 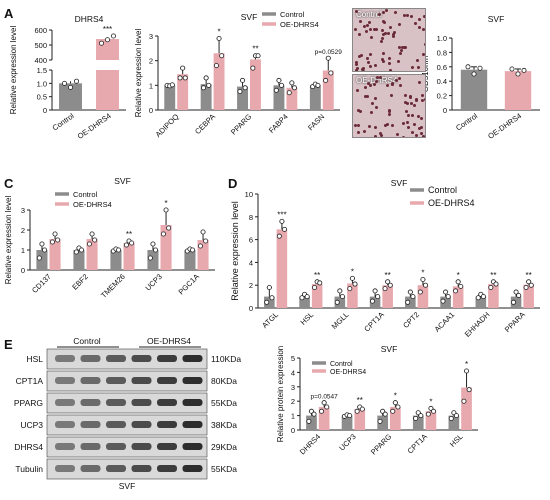 What do you see at coordinates (399, 183) in the screenshot?
I see `D-chart-title: SVF` at bounding box center [399, 183].